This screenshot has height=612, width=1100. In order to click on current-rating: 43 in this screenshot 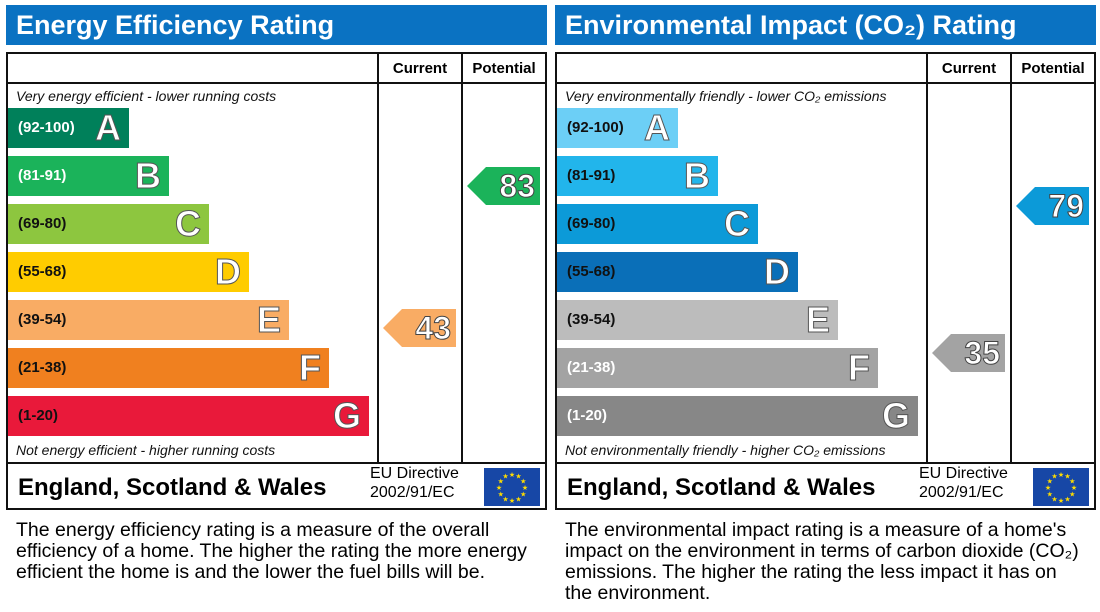, I will do `click(419, 328)`.